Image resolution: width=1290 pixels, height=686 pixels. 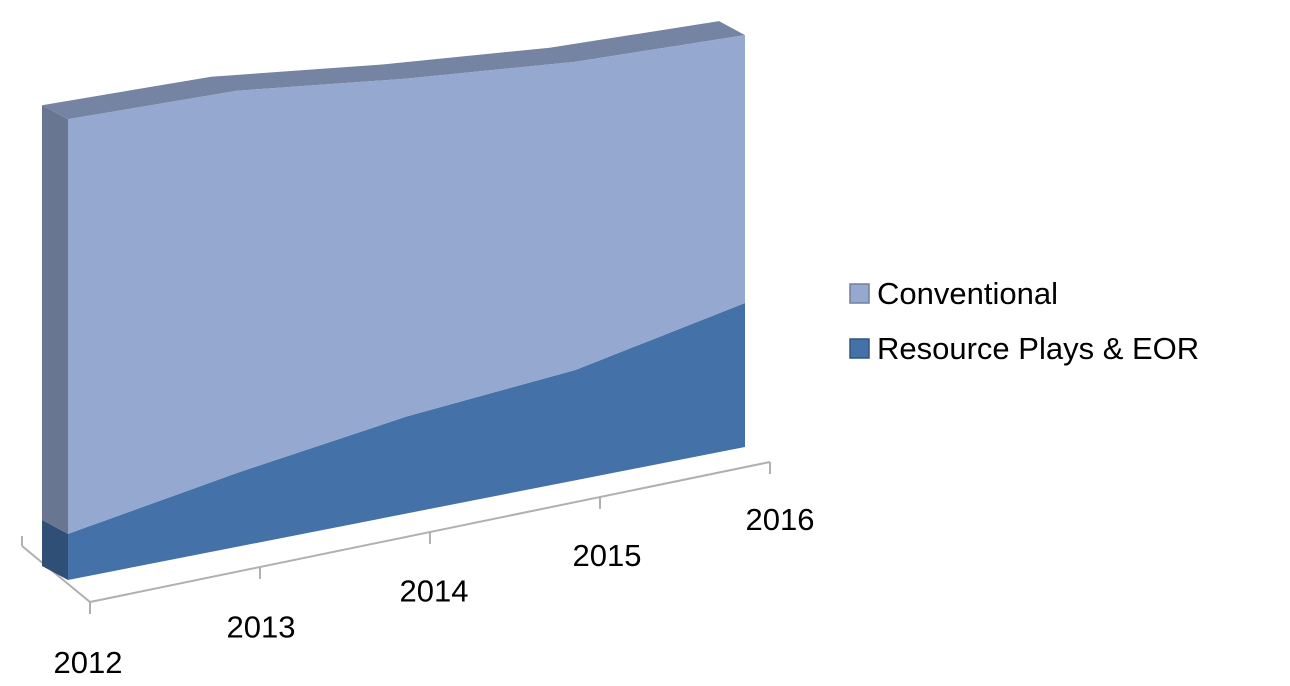 What do you see at coordinates (607, 555) in the screenshot?
I see `x-tick-label: 2015` at bounding box center [607, 555].